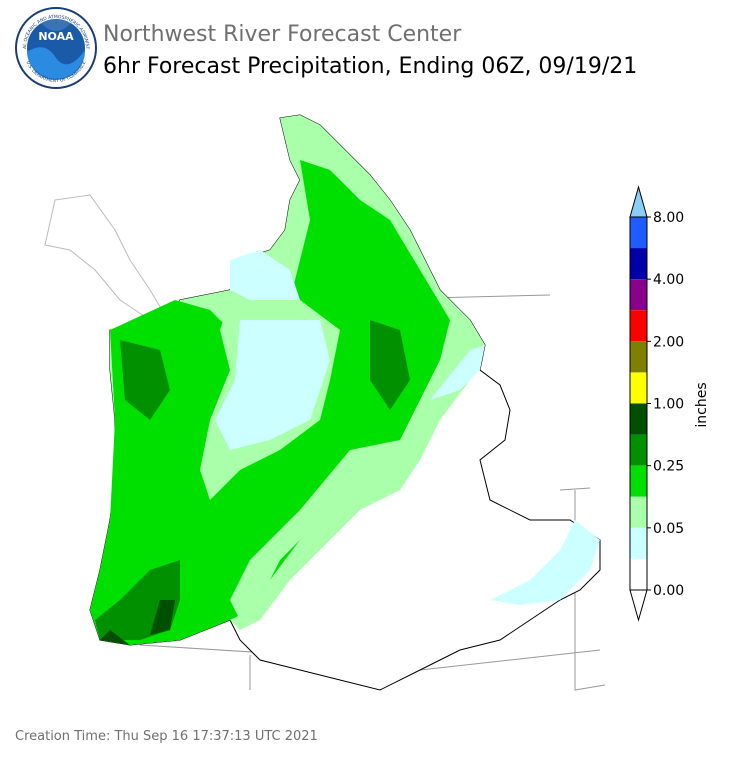 This screenshot has height=760, width=756. Describe the element at coordinates (668, 591) in the screenshot. I see `colorbar-label: 0.00` at that location.